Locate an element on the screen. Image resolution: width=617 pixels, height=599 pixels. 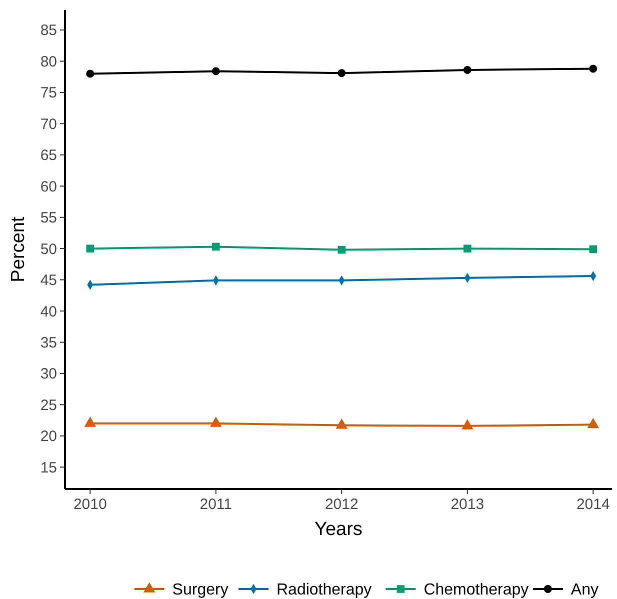
y-tick-label: 70 is located at coordinates (48, 124).